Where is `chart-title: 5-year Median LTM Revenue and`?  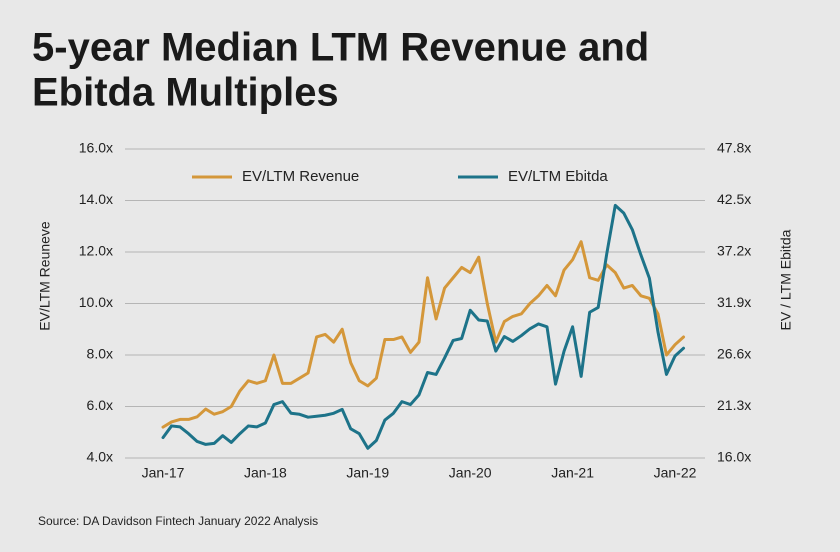
chart-title: 5-year Median LTM Revenue and is located at coordinates (340, 48).